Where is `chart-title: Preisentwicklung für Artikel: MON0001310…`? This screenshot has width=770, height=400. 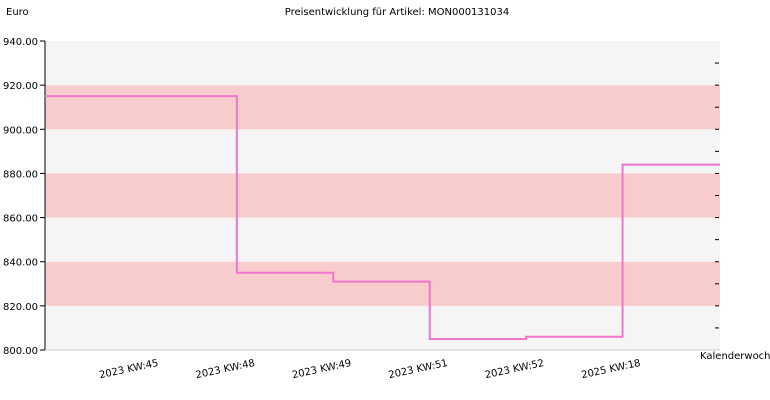 chart-title: Preisentwicklung für Artikel: MON0001310… is located at coordinates (397, 12).